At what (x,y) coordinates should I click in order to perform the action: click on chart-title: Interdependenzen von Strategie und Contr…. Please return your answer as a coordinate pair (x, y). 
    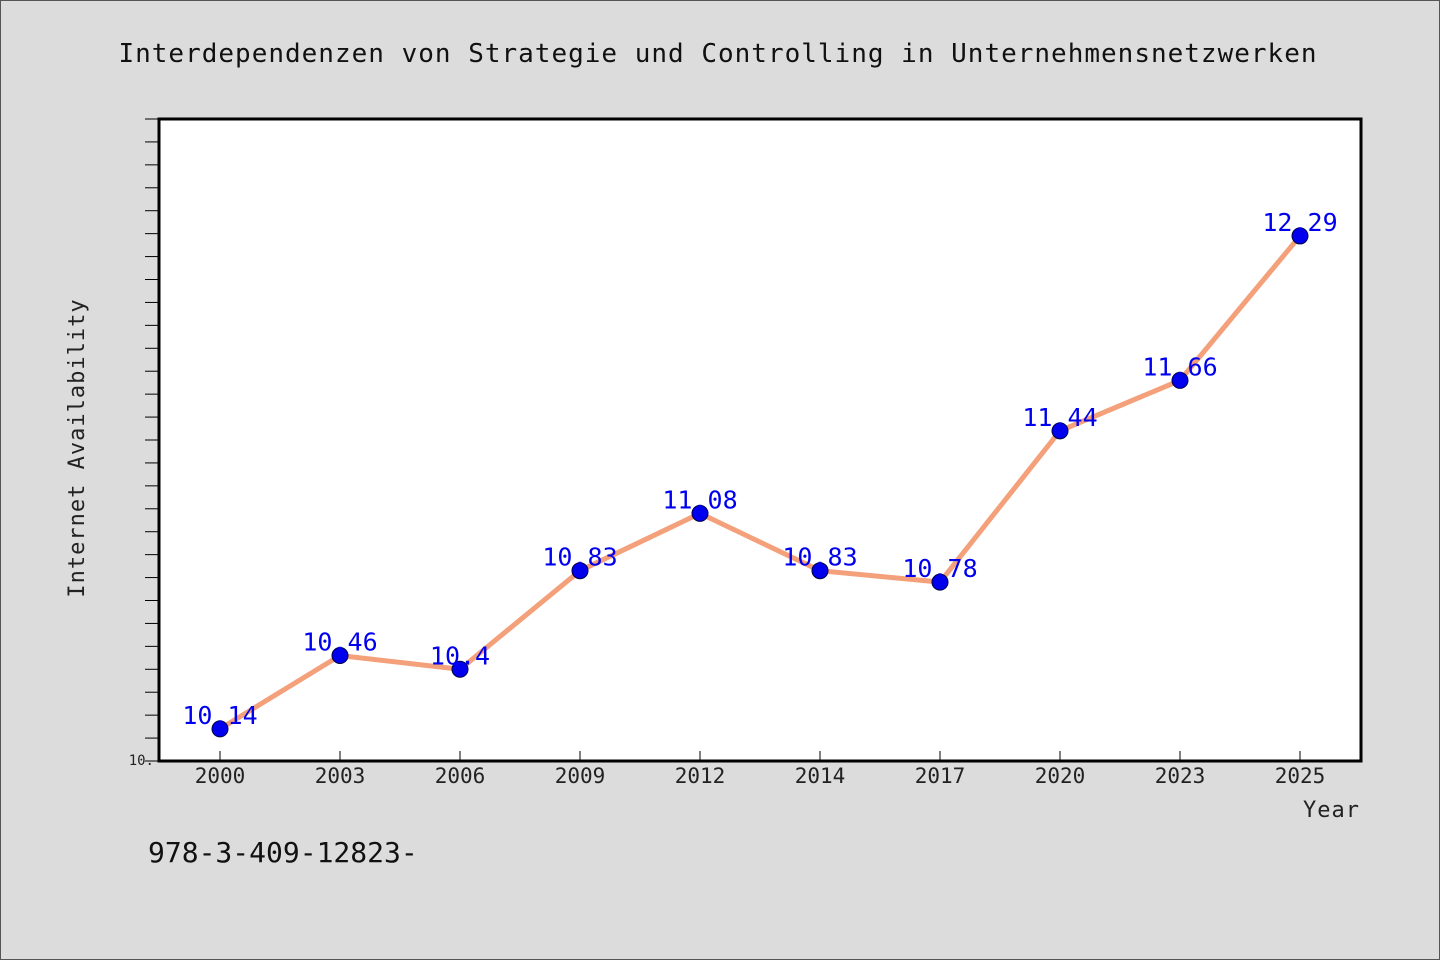
    Looking at the image, I should click on (717, 54).